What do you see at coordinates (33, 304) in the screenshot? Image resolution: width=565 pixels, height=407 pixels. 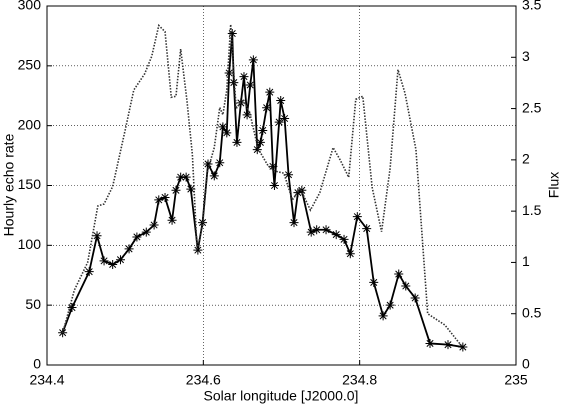 I see `y-tick-label: 50` at bounding box center [33, 304].